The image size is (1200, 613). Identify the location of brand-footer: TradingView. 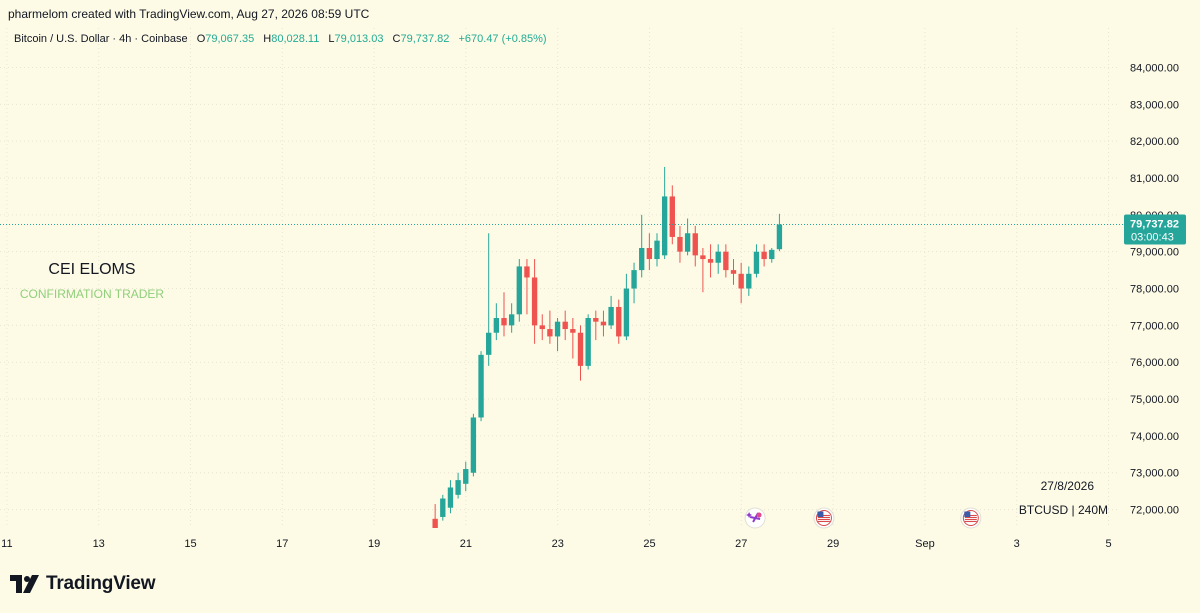
(83, 584).